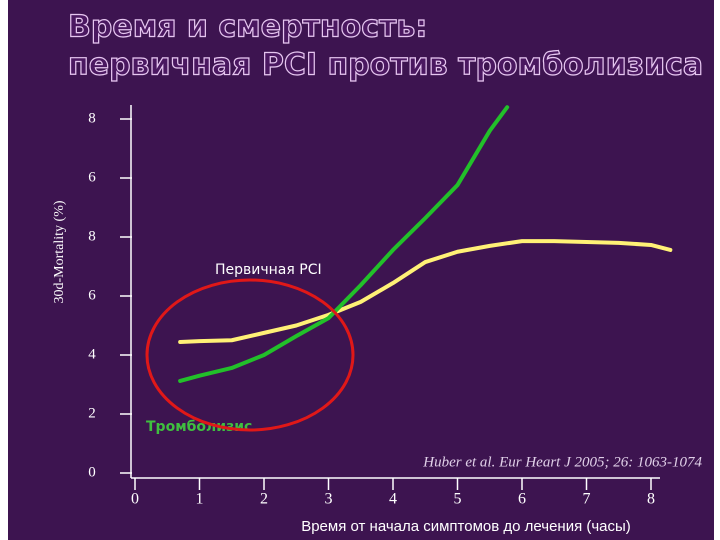 This screenshot has width=720, height=540. Describe the element at coordinates (200, 499) in the screenshot. I see `x-tick-label: 1` at that location.